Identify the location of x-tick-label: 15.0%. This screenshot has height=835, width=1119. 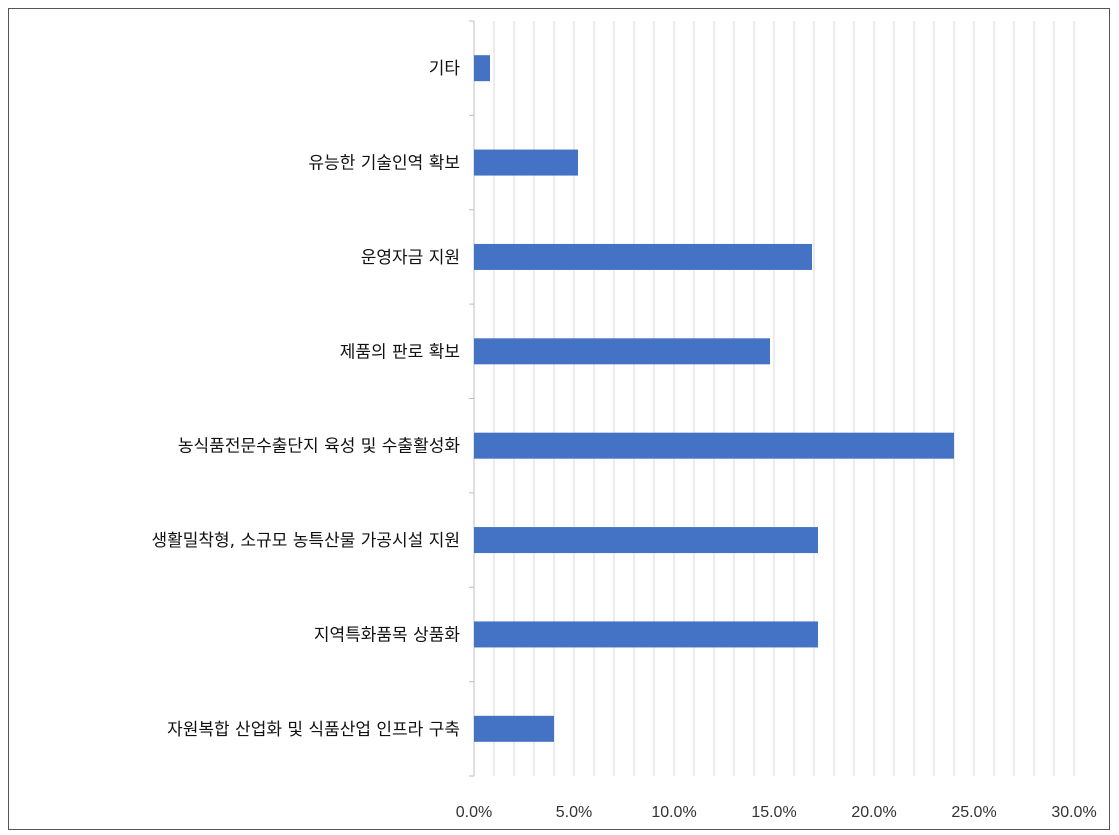
(773, 812).